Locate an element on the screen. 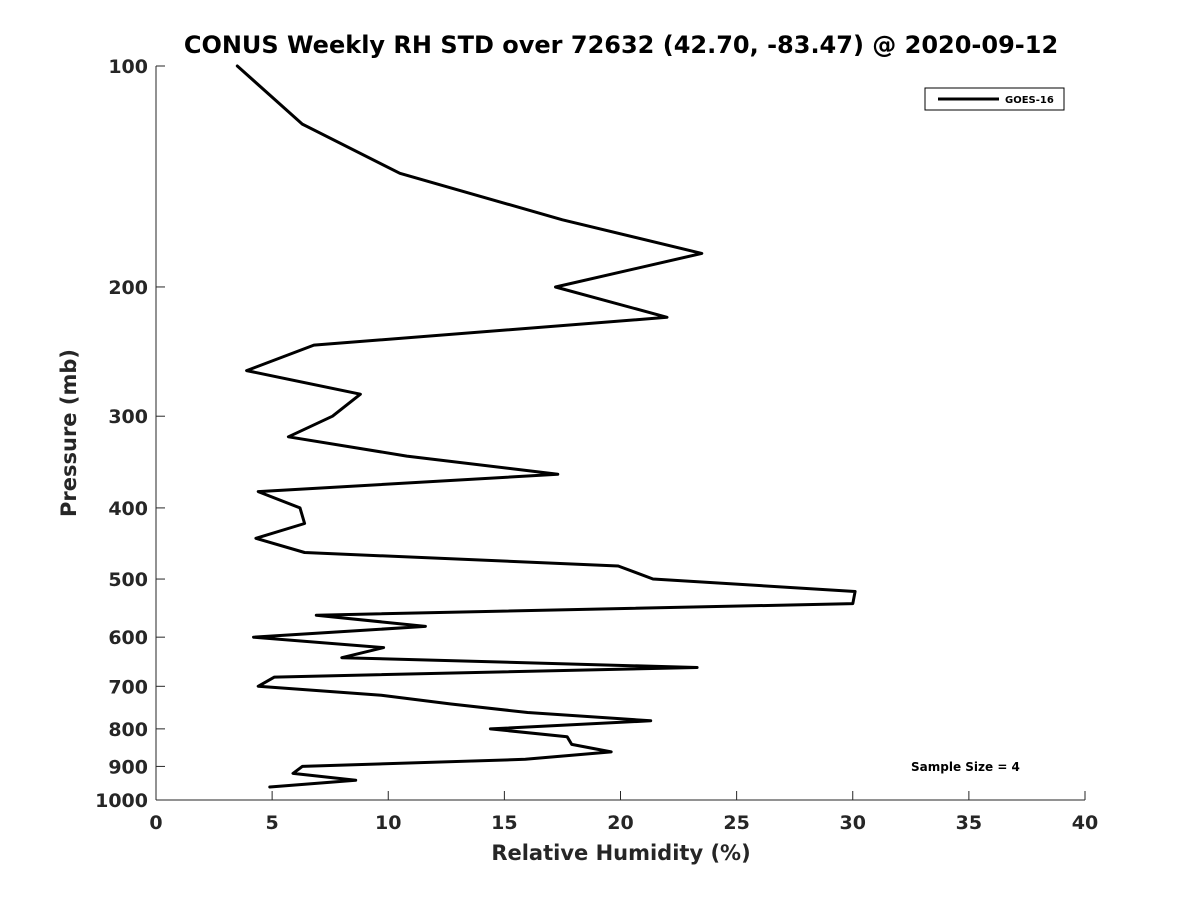  y-tick-label: 900 is located at coordinates (128, 767).